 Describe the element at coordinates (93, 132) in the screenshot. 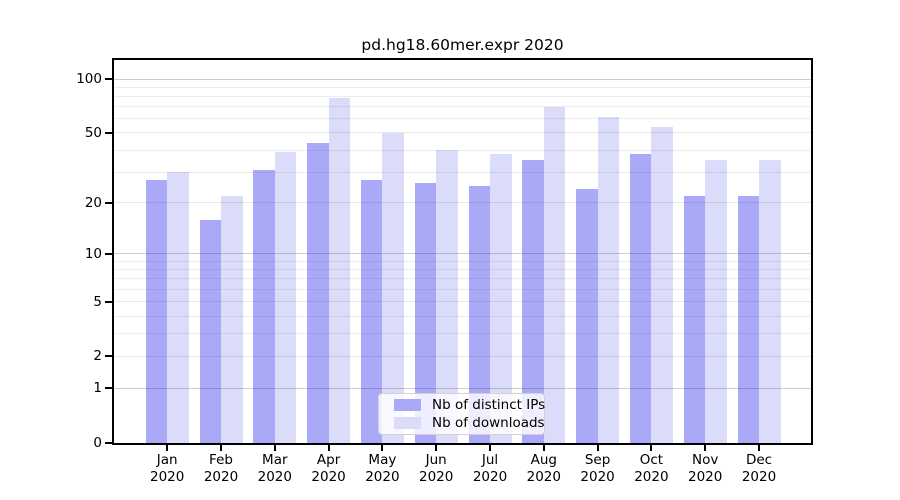

I see `y-tick-label-50: 50` at that location.